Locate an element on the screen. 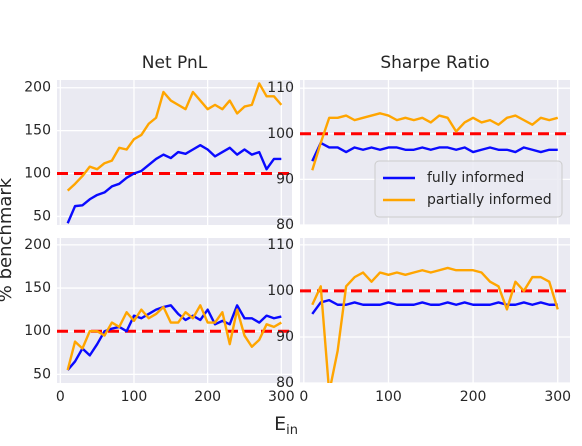 Image resolution: width=582 pixels, height=446 pixels. x-axis-label-base: E is located at coordinates (280, 424).